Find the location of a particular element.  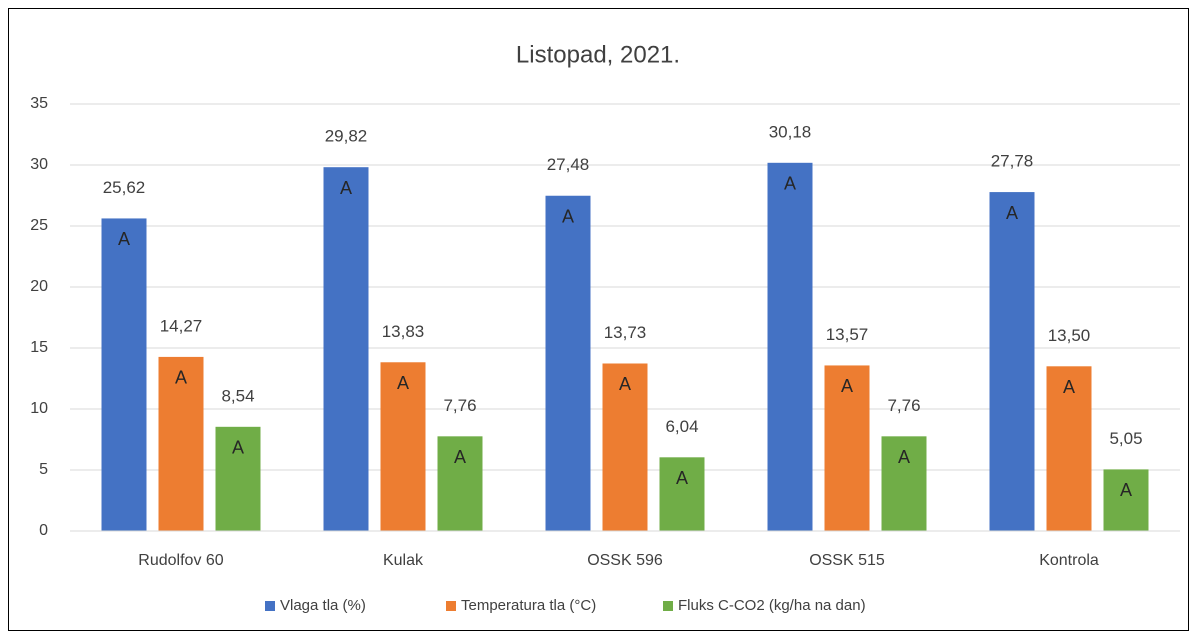

value-label: 14,27 is located at coordinates (181, 325).